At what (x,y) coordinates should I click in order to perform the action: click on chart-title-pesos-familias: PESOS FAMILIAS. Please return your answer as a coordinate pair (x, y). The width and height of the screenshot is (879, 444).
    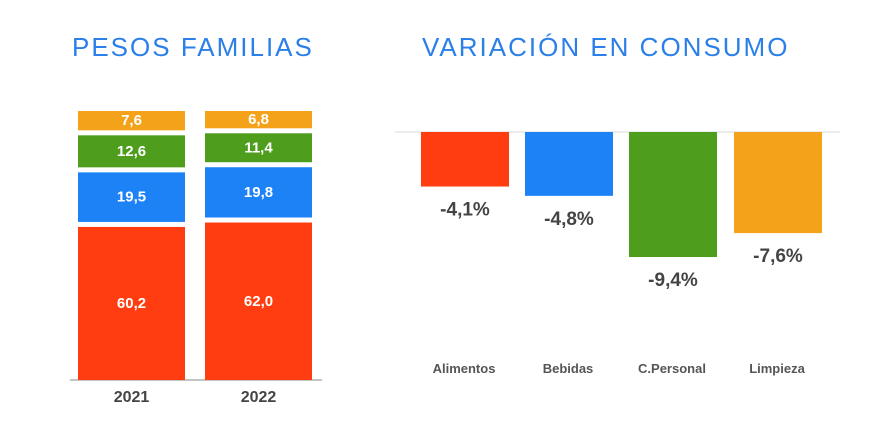
    Looking at the image, I should click on (193, 47).